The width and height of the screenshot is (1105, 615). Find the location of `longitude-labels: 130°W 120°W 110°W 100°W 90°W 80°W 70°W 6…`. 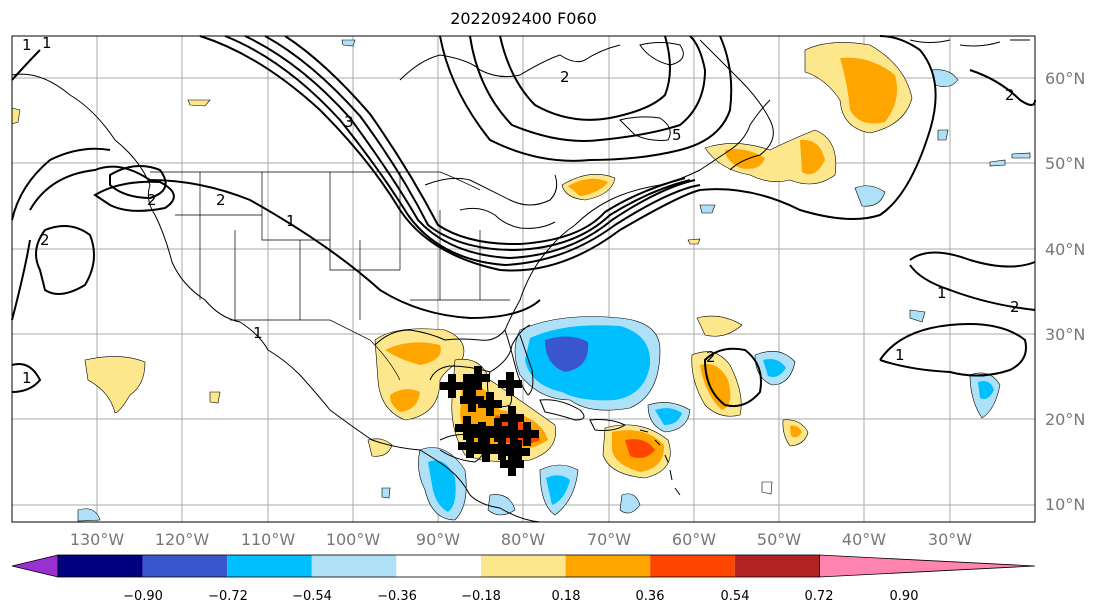

longitude-labels: 130°W 120°W 110°W 100°W 90°W 80°W 70°W 6… is located at coordinates (521, 539).